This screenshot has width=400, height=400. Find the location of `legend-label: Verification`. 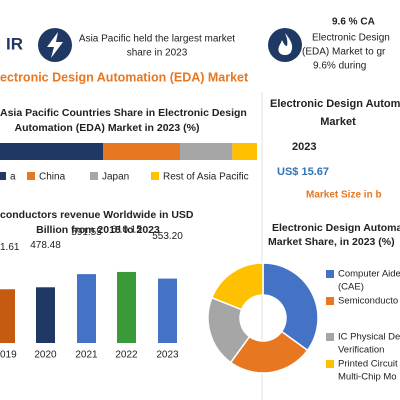

legend-label: Verification is located at coordinates (361, 350).